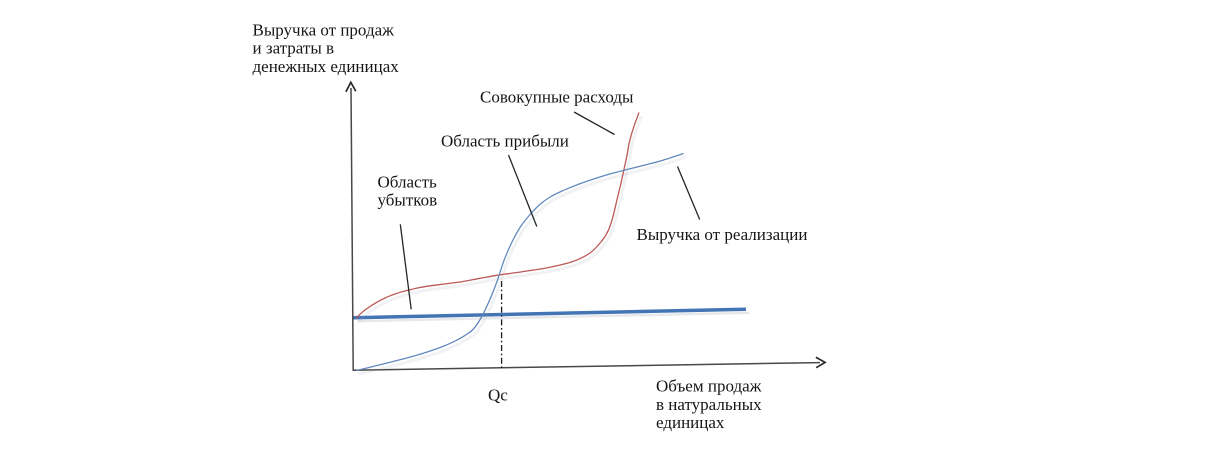 The height and width of the screenshot is (469, 1205). What do you see at coordinates (690, 422) in the screenshot?
I see `svg-text: единицах` at bounding box center [690, 422].